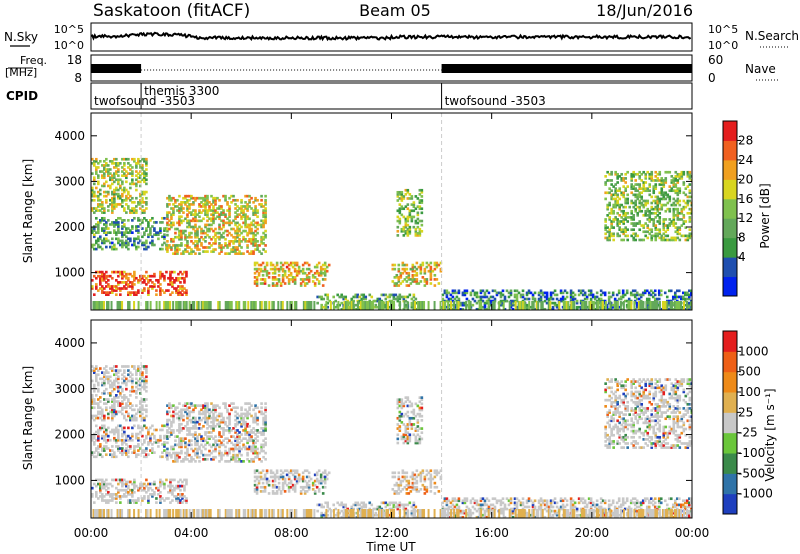 The width and height of the screenshot is (800, 554). I want to click on freq-label-bottom: [MHz], so click(21, 72).